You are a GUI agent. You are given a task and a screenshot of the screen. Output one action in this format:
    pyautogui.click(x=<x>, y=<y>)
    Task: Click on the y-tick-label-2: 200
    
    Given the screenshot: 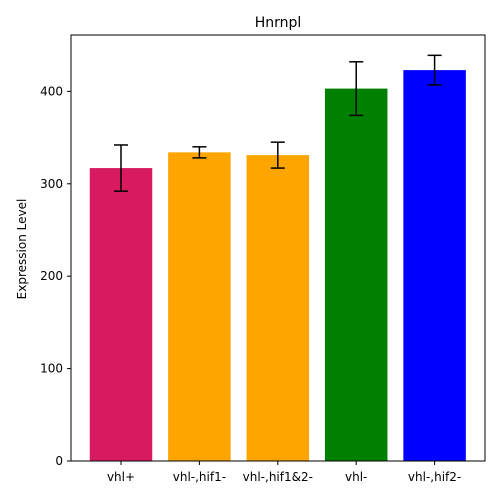 What is the action you would take?
    pyautogui.click(x=51, y=276)
    